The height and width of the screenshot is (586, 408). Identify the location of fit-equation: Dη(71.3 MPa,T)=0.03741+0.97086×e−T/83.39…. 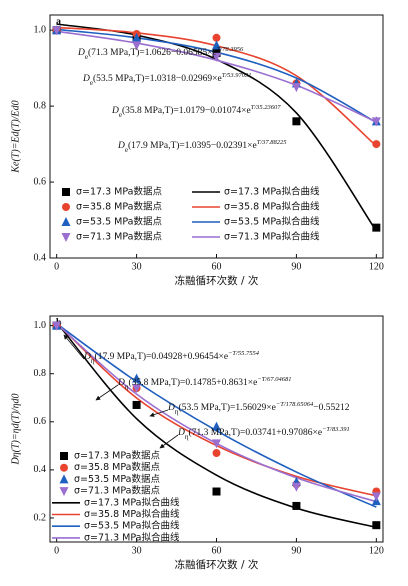
(263, 433).